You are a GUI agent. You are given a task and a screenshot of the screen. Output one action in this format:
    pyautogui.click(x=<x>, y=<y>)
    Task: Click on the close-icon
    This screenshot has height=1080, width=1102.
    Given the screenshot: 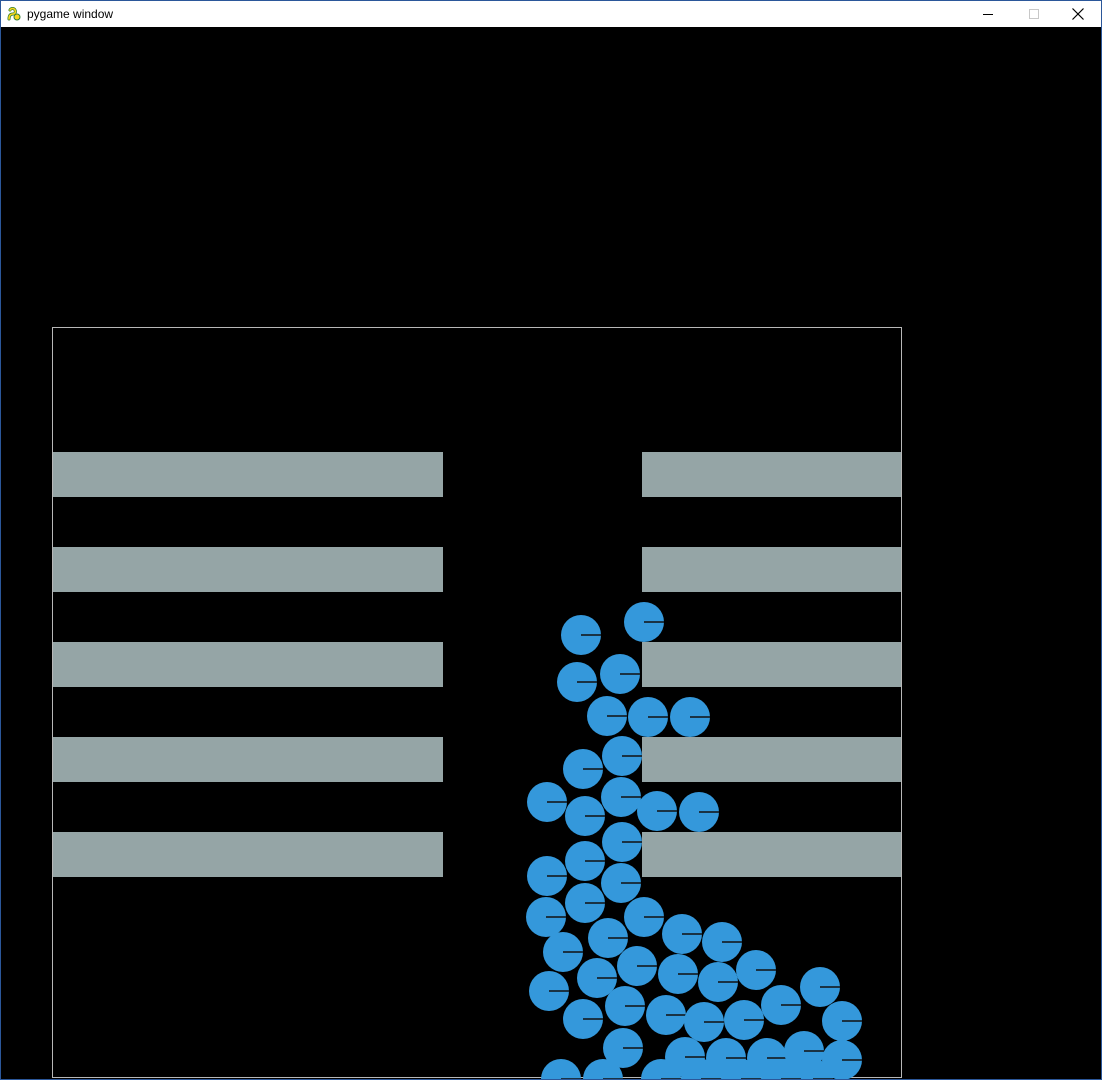 What is the action you would take?
    pyautogui.click(x=1078, y=14)
    